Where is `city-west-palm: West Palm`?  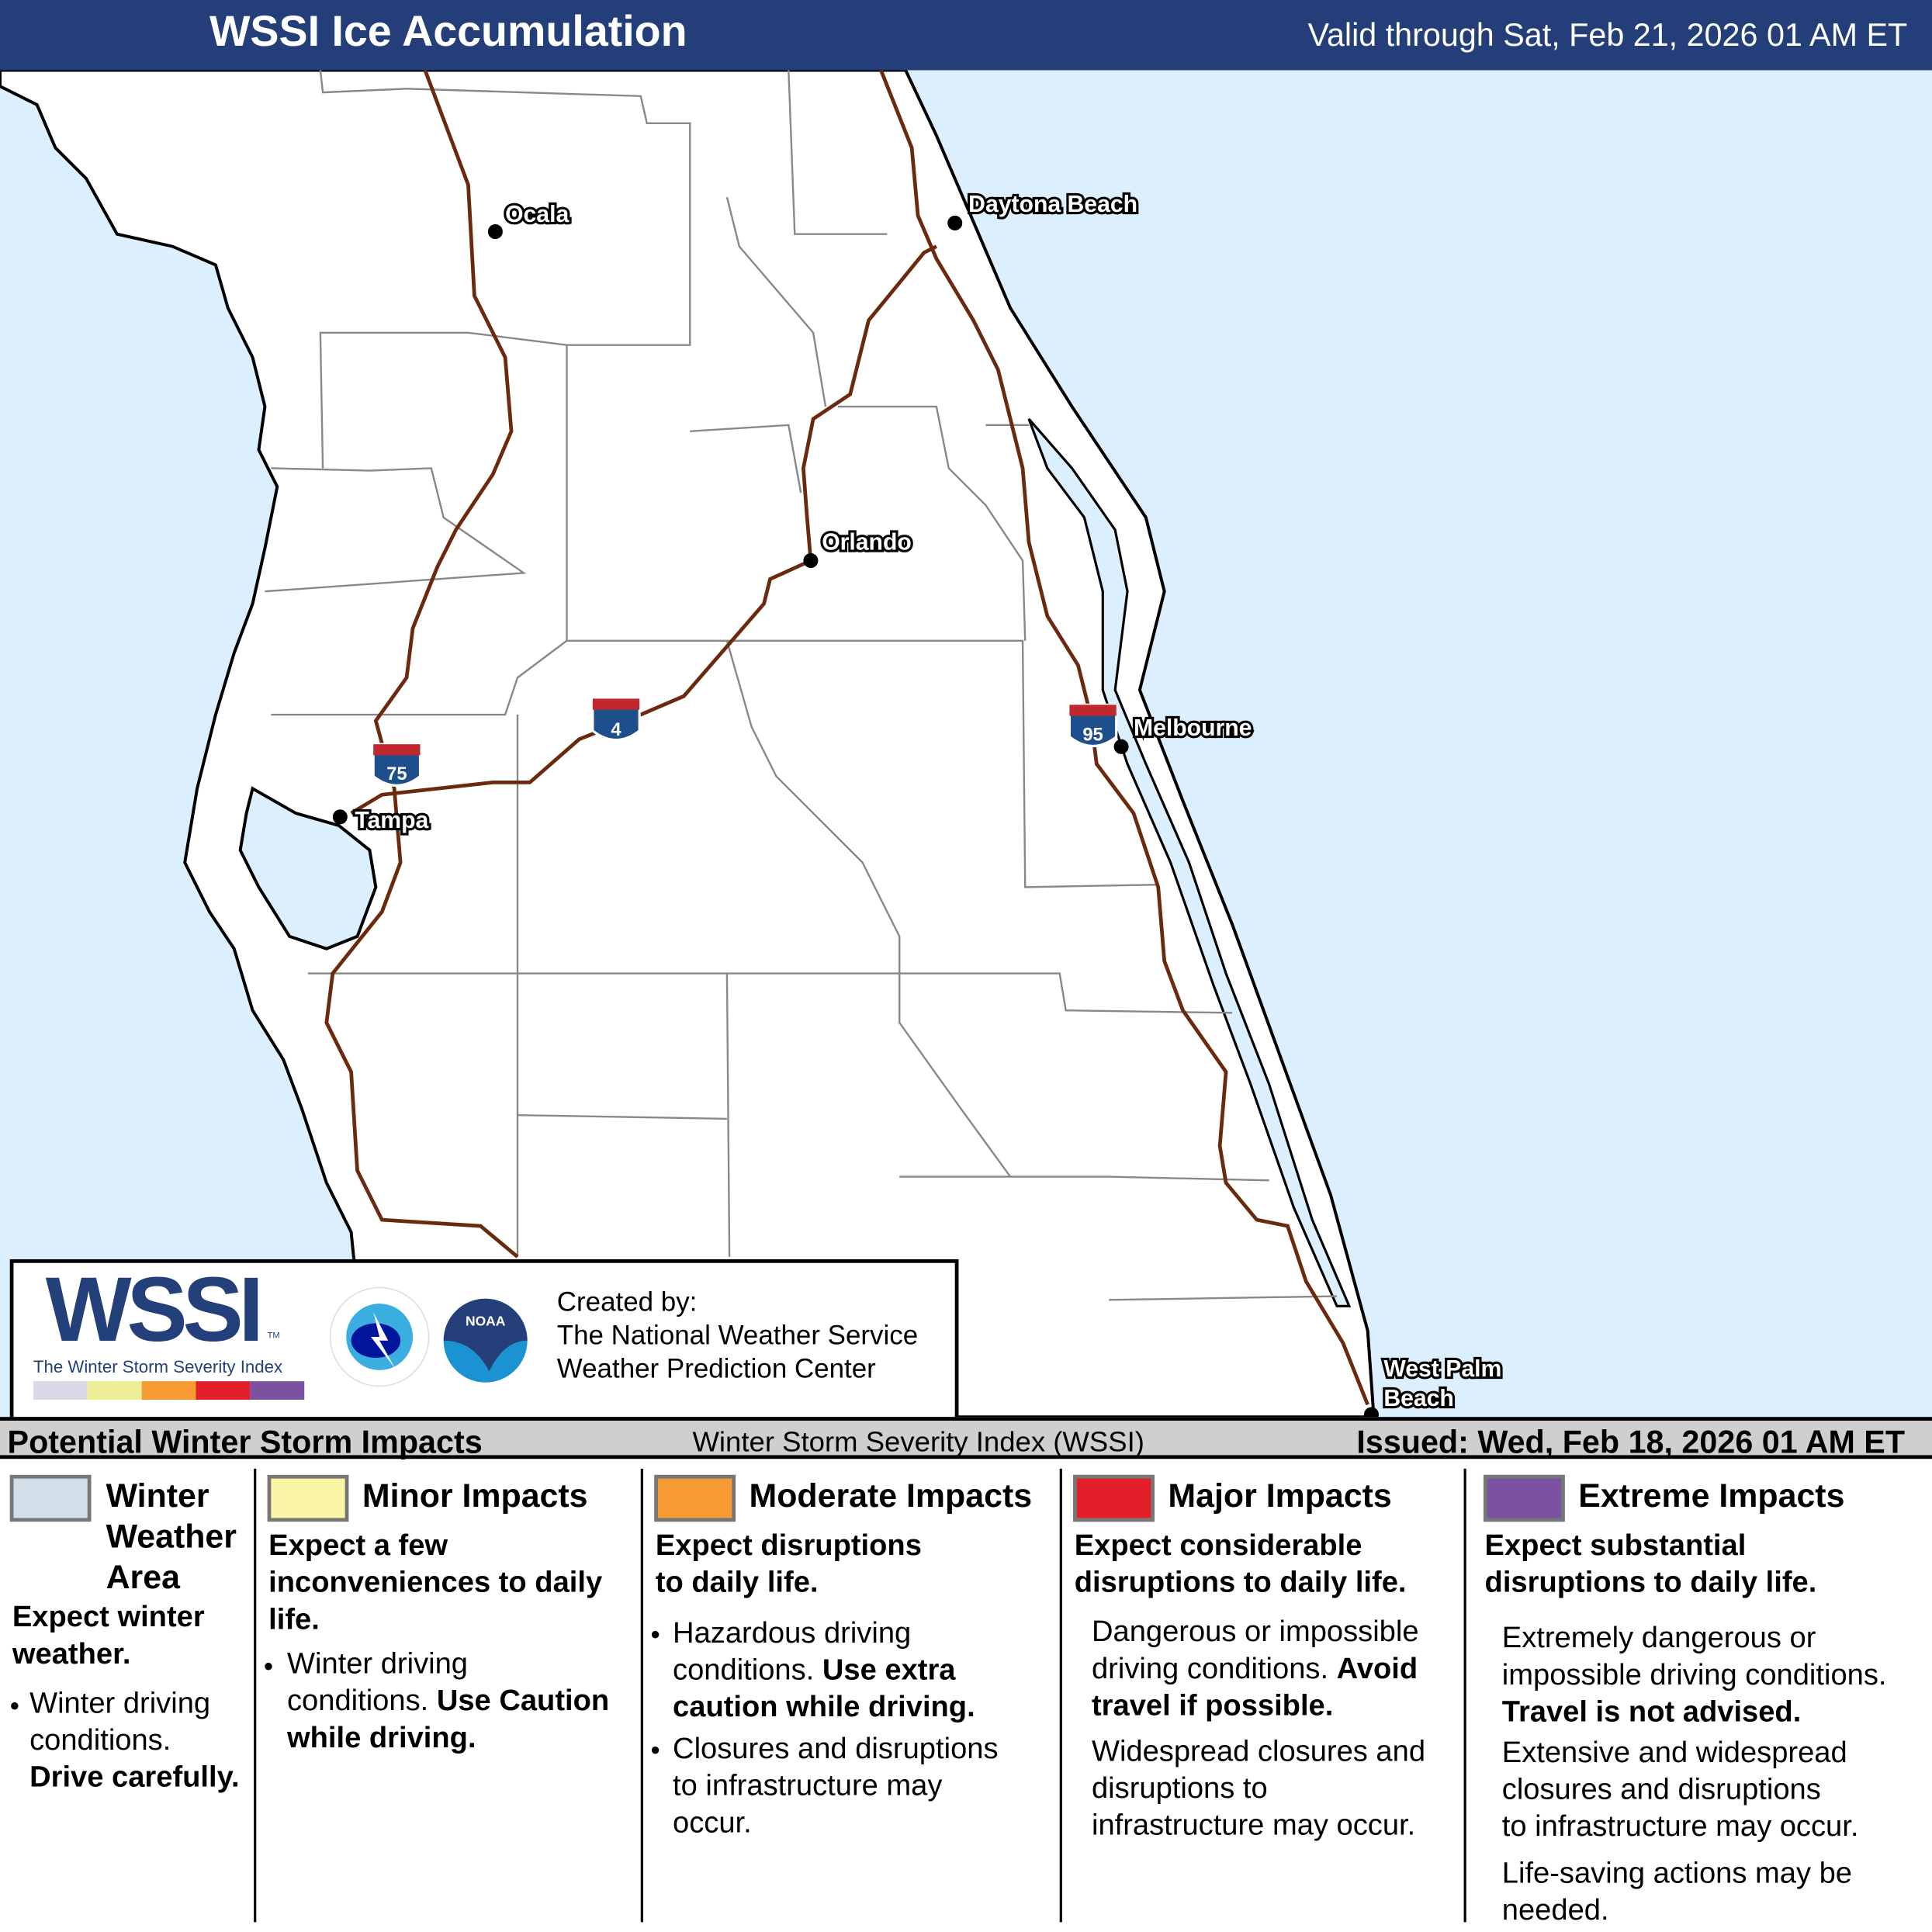
city-west-palm: West Palm is located at coordinates (1442, 1369).